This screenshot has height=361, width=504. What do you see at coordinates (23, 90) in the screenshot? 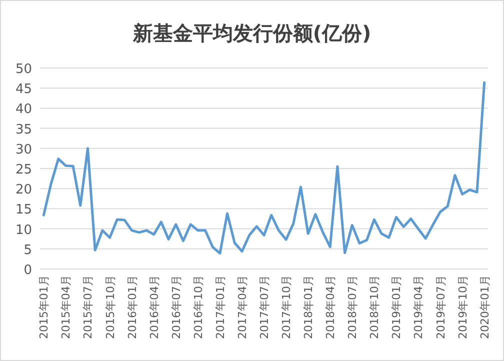
I see `y-tick-label: 45` at bounding box center [23, 90].